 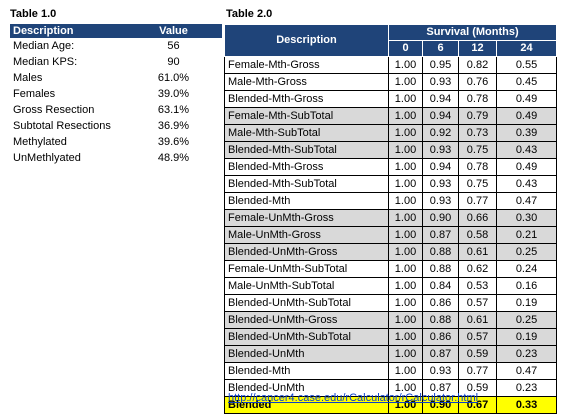 What do you see at coordinates (440, 133) in the screenshot?
I see `cell: 0.92` at bounding box center [440, 133].